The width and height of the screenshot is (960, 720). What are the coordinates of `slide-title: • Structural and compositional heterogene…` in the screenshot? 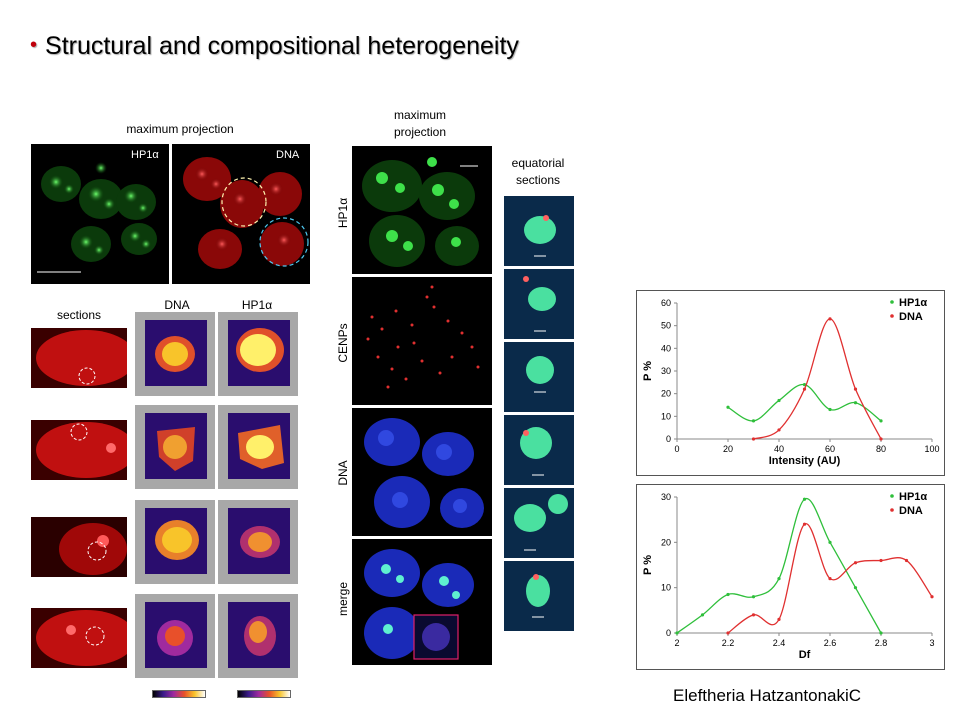 It's located at (274, 46).